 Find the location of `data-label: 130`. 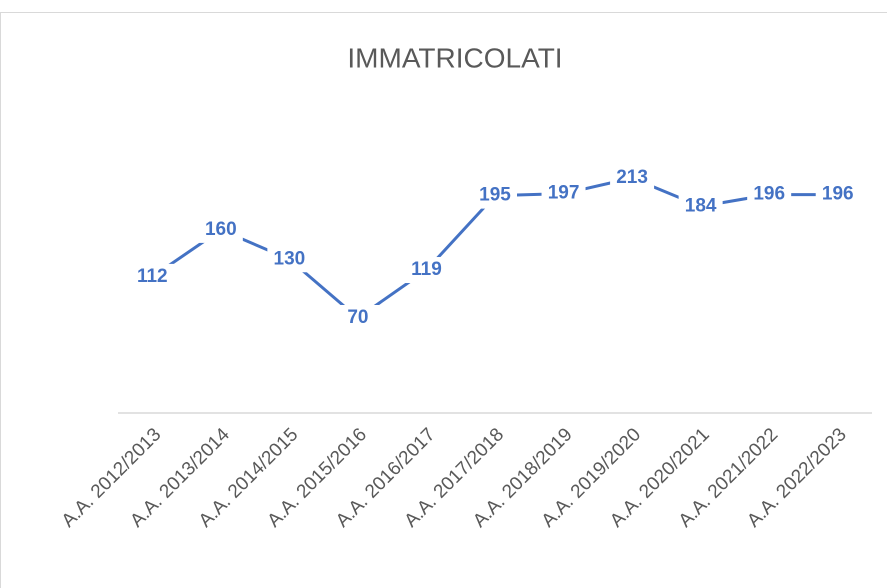

data-label: 130 is located at coordinates (290, 258).